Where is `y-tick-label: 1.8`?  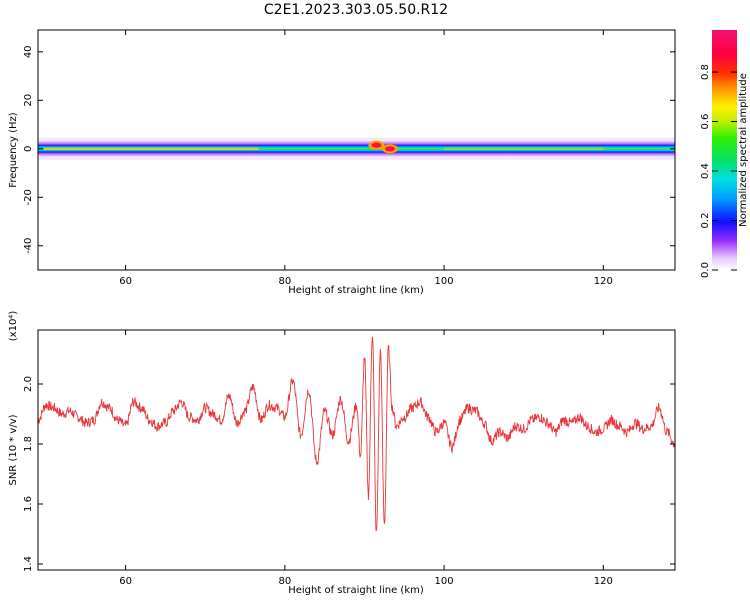 y-tick-label: 1.8 is located at coordinates (28, 444).